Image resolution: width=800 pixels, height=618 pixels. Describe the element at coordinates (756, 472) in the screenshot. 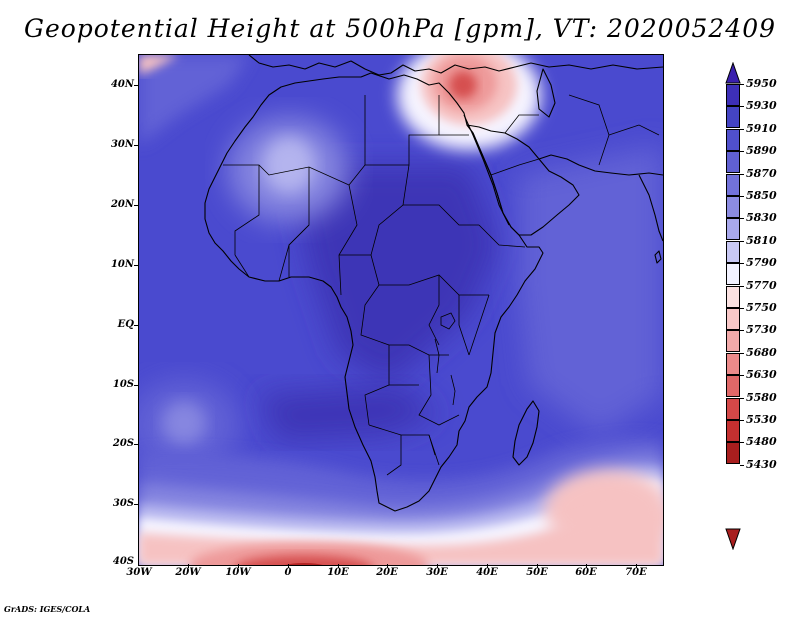

I see `colorbar-level-5430: 5430` at that location.